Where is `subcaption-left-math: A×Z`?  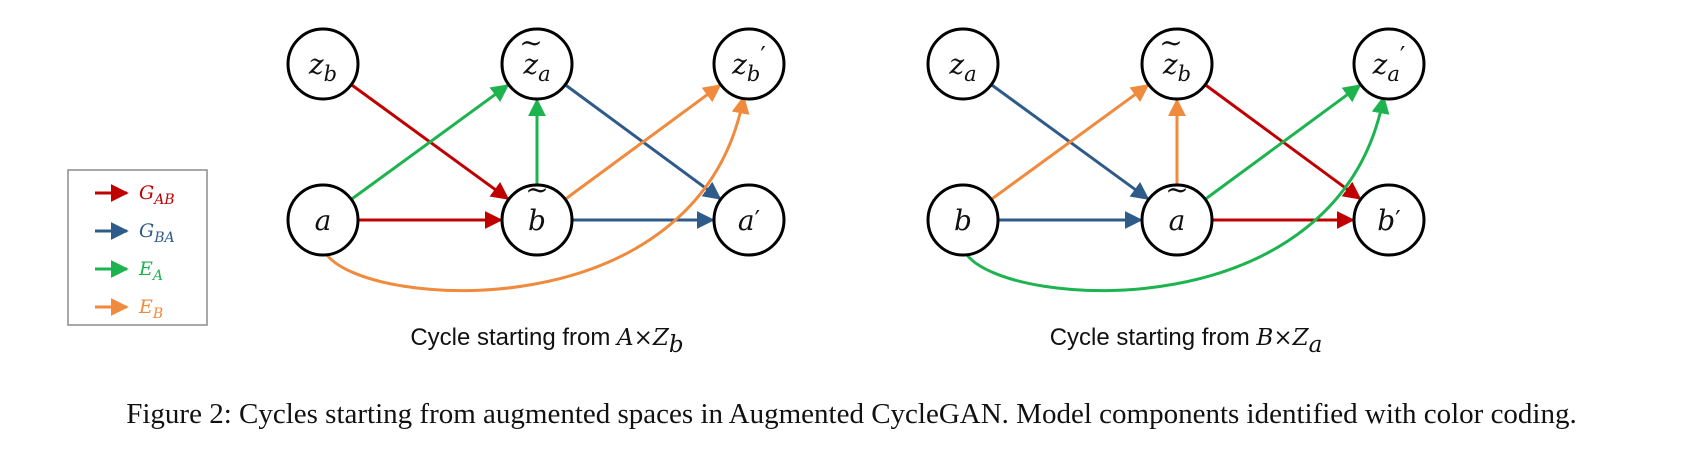
subcaption-left-math: A×Z is located at coordinates (642, 338).